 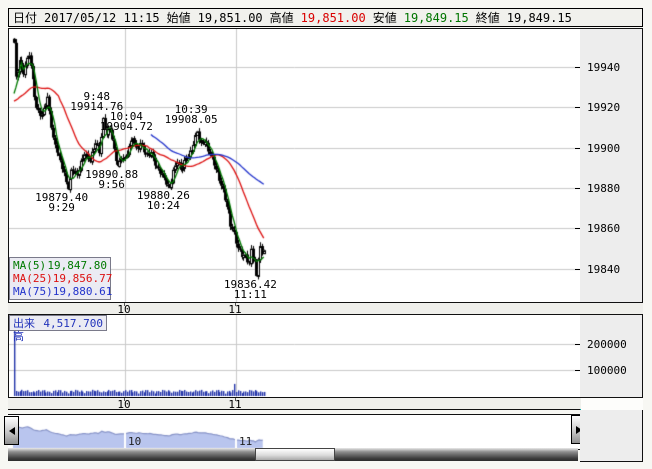 I want to click on ma25-row: MA(25) 19,856.77, so click(x=62, y=278).